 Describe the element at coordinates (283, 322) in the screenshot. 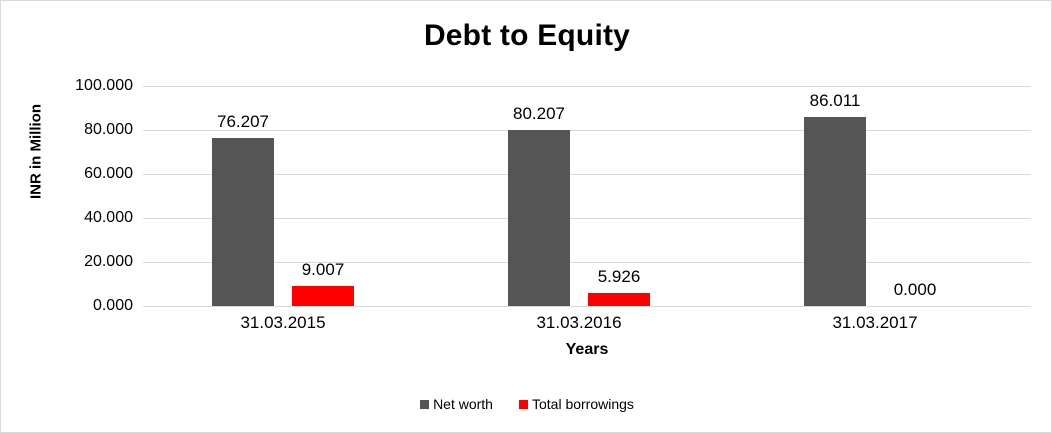

I see `x-axis-category-label: 31.03.2015` at that location.